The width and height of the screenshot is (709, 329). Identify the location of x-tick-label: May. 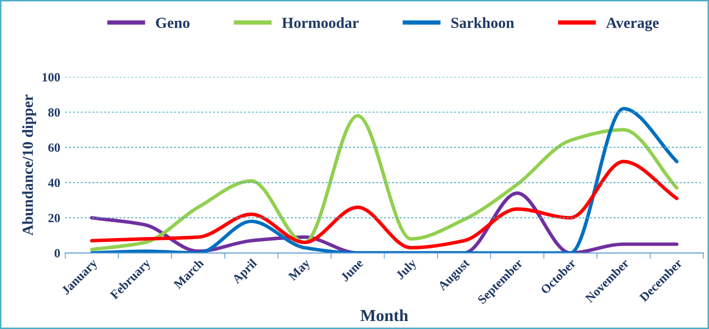
(300, 270).